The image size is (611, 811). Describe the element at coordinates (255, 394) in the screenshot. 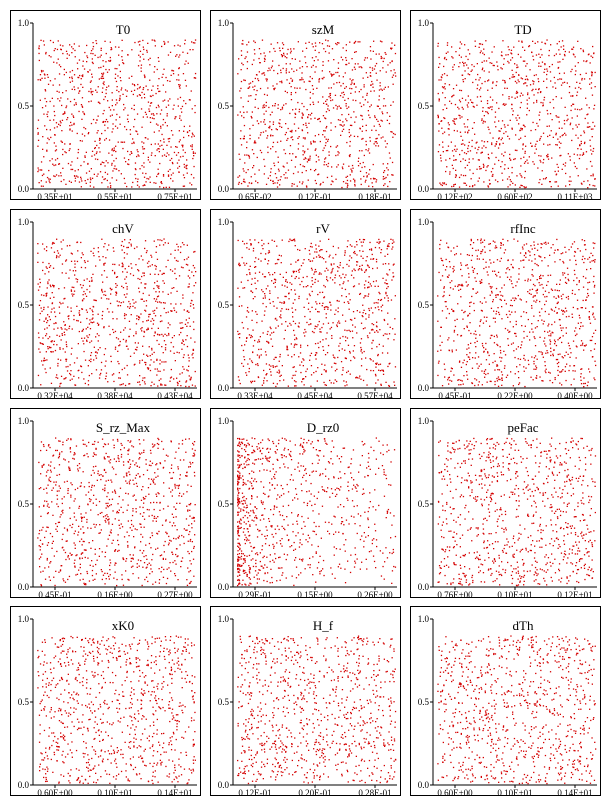

I see `x-tick-label: 0.33E+04` at that location.